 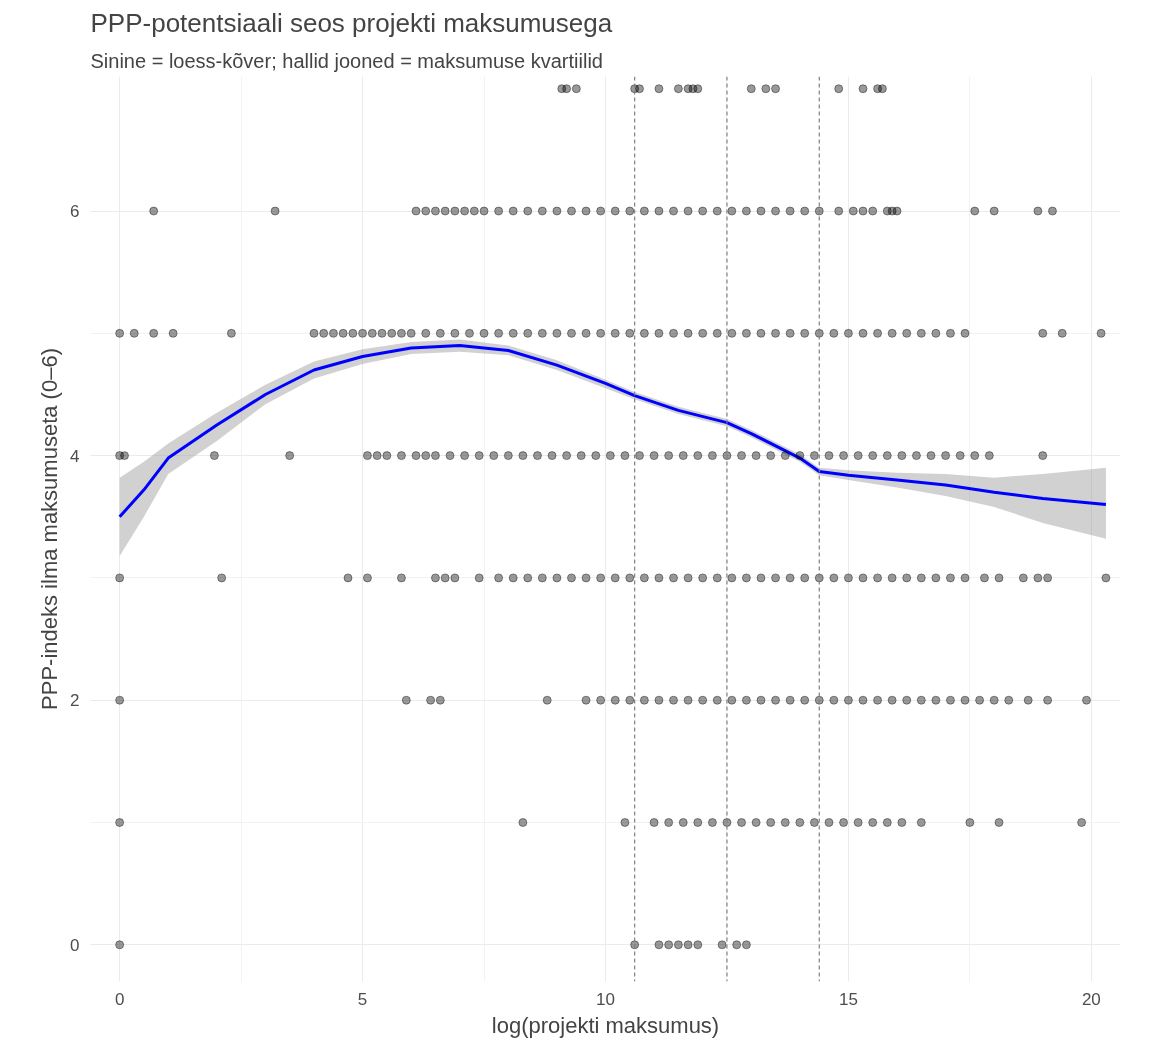 I want to click on x-axis-title: log(projekti maksumus), so click(x=605, y=1025).